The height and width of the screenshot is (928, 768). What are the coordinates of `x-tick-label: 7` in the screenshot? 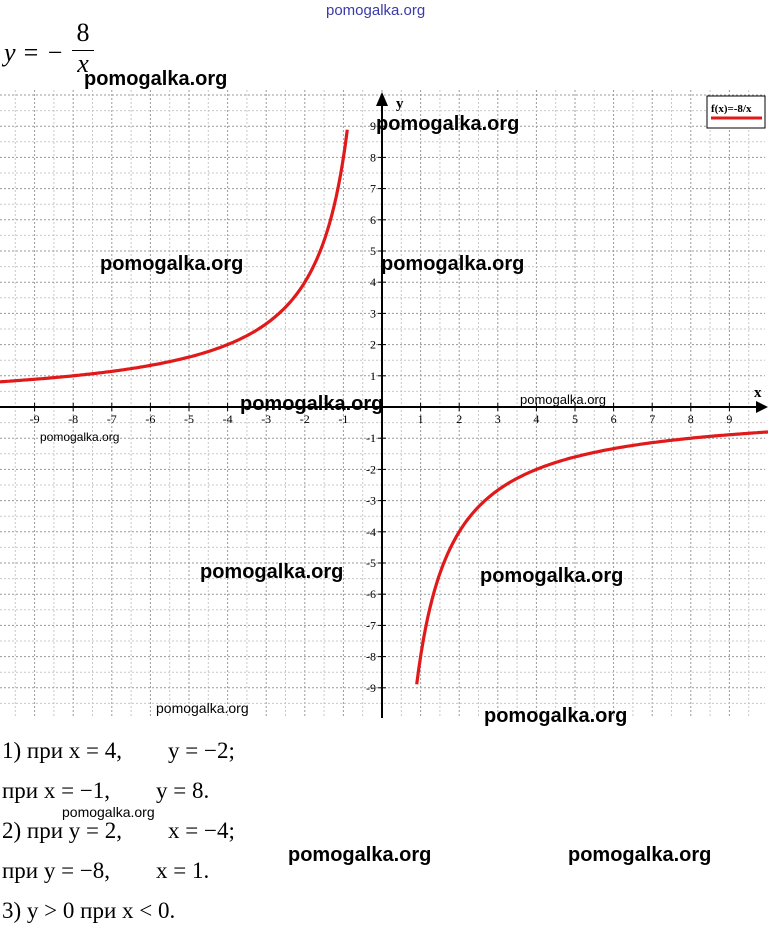 It's located at (652, 419).